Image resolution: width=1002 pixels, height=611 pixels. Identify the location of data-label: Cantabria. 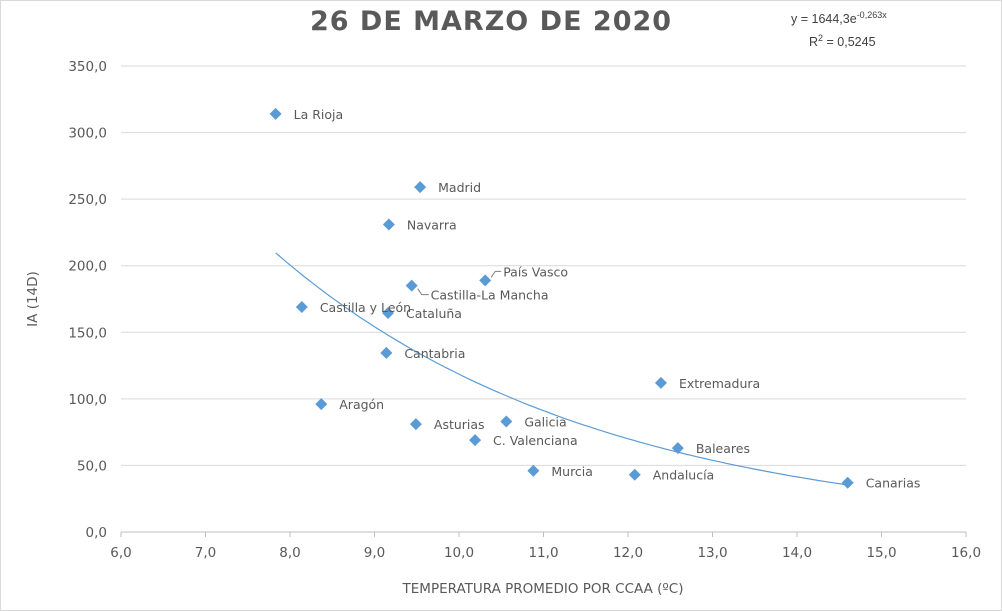
(434, 353).